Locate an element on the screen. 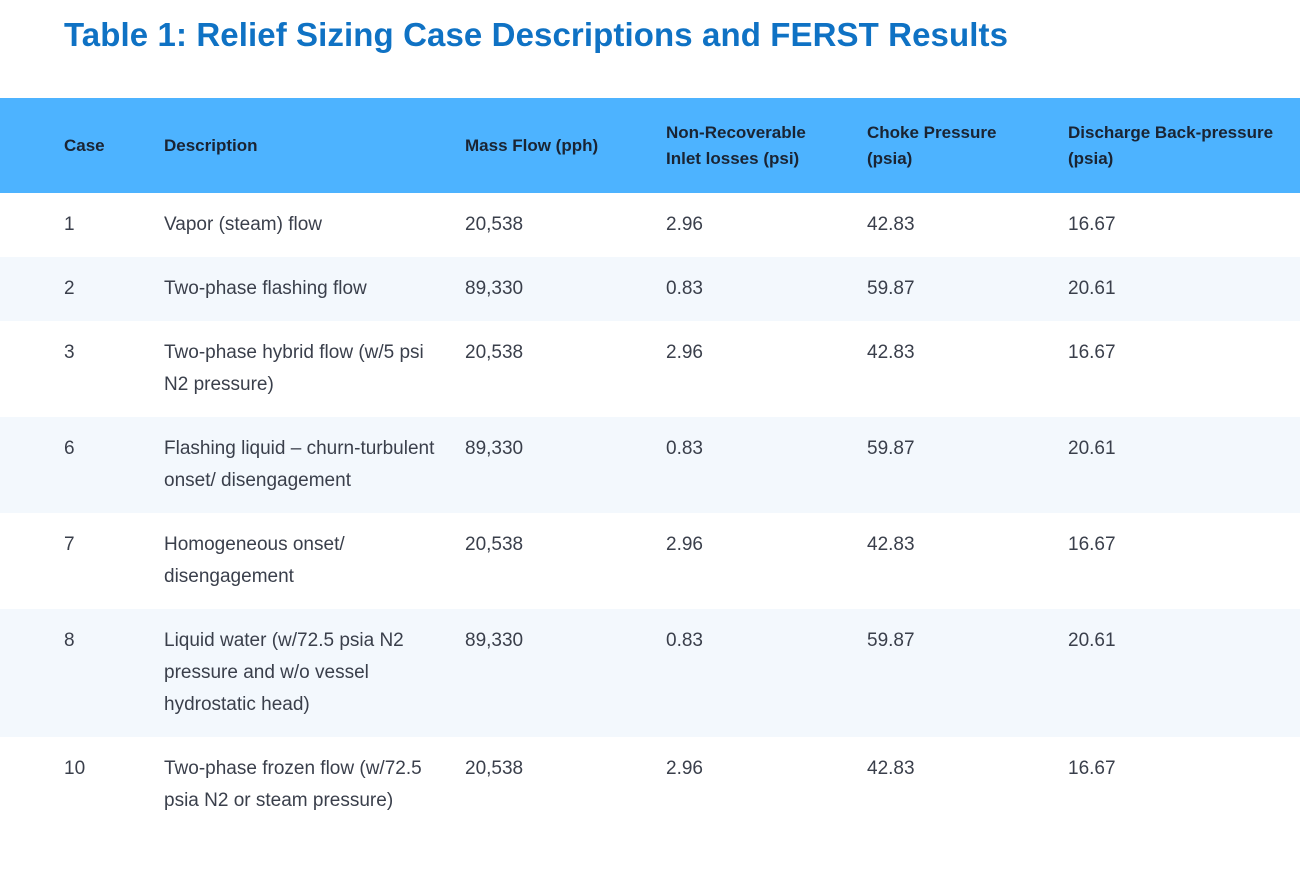 The width and height of the screenshot is (1300, 890). header-case: Case is located at coordinates (84, 145).